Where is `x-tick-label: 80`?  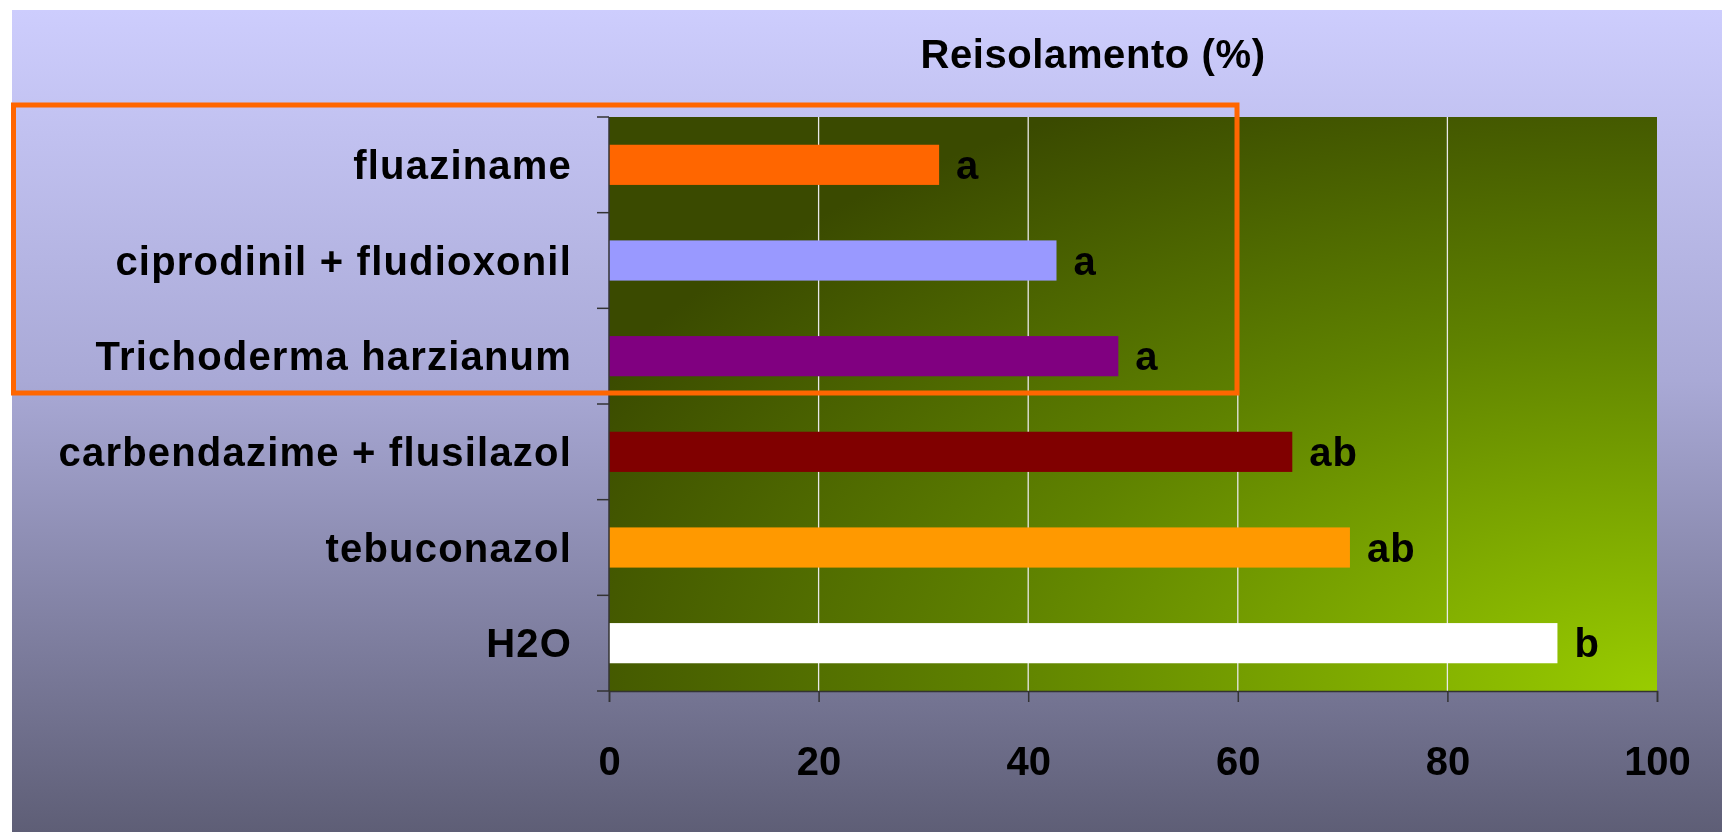
x-tick-label: 80 is located at coordinates (1448, 761).